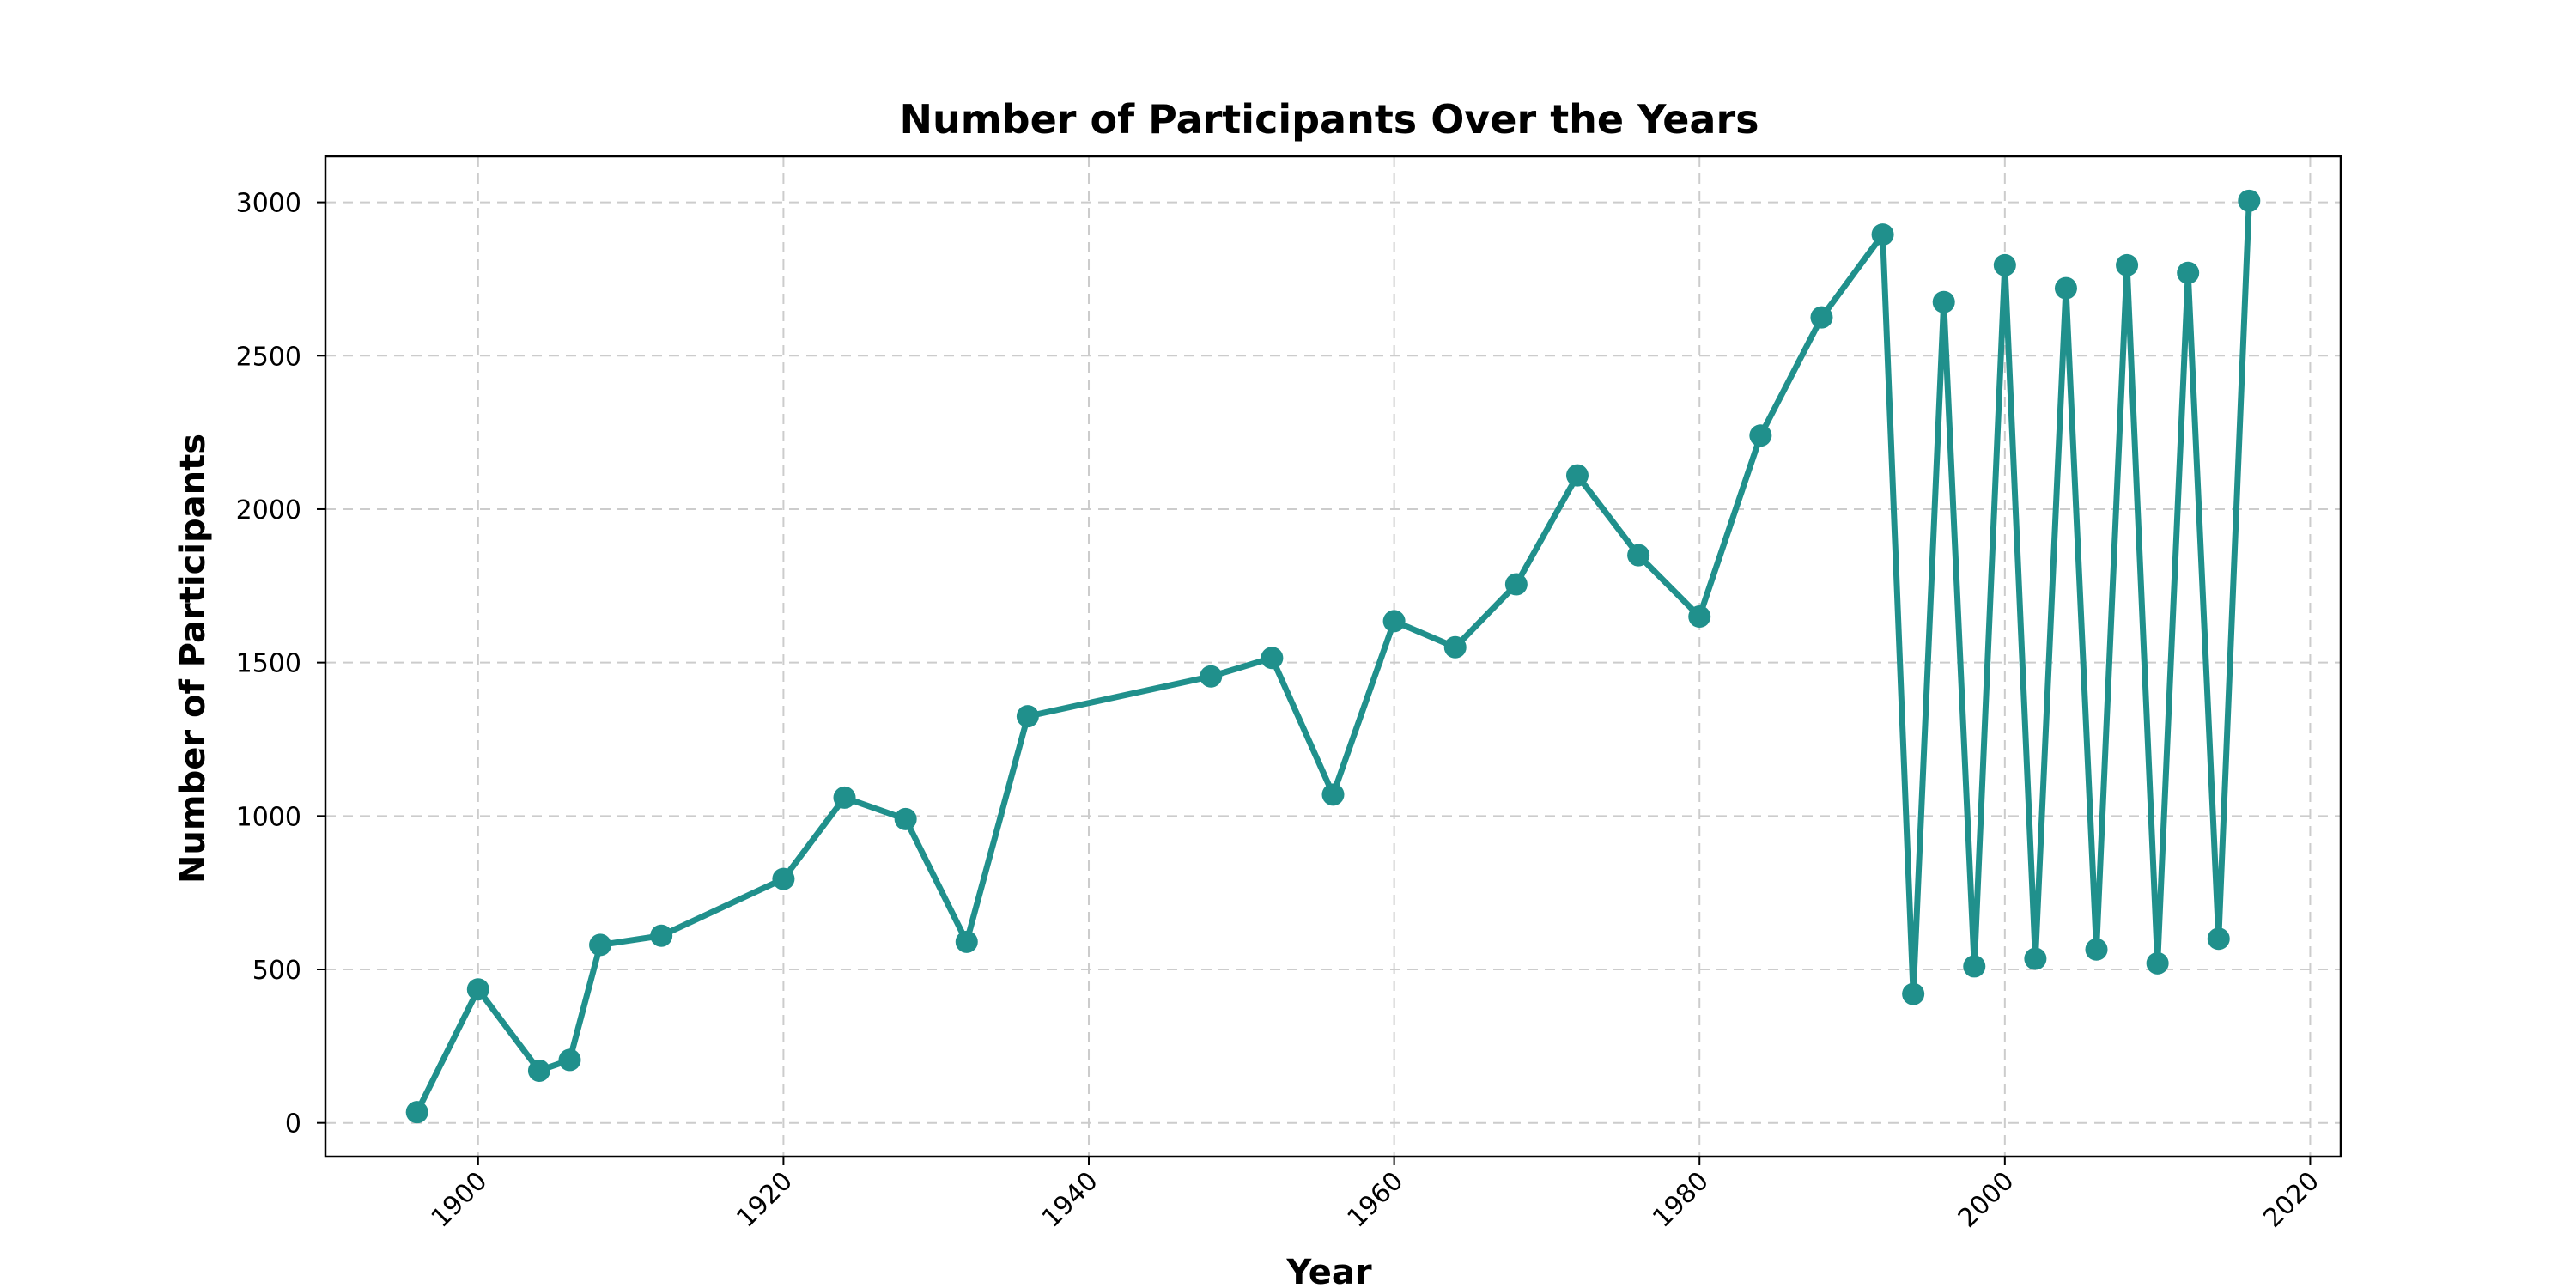  I want to click on y-axis-label: Number of Participants, so click(193, 659).